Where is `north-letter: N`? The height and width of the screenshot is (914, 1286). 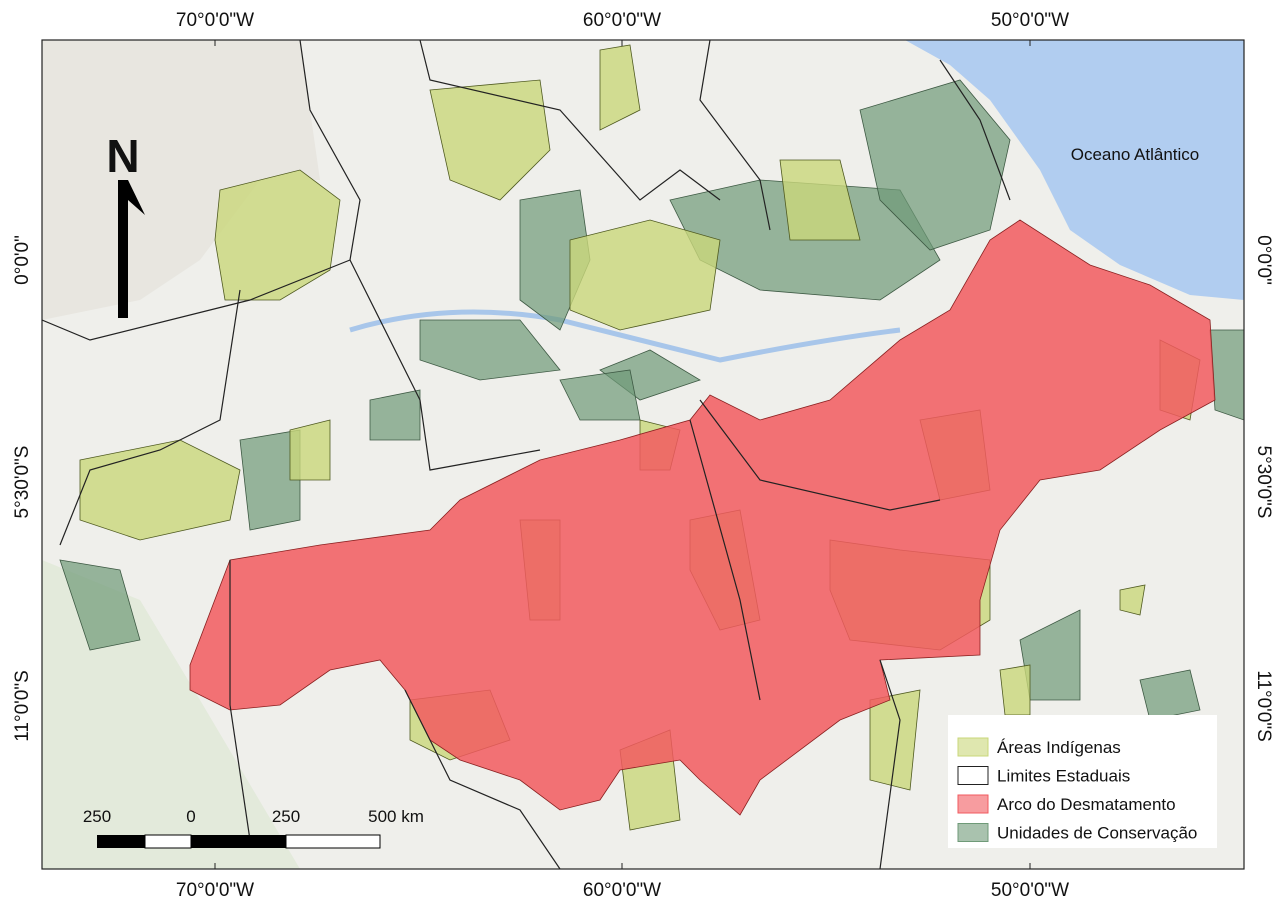
north-letter: N is located at coordinates (122, 156).